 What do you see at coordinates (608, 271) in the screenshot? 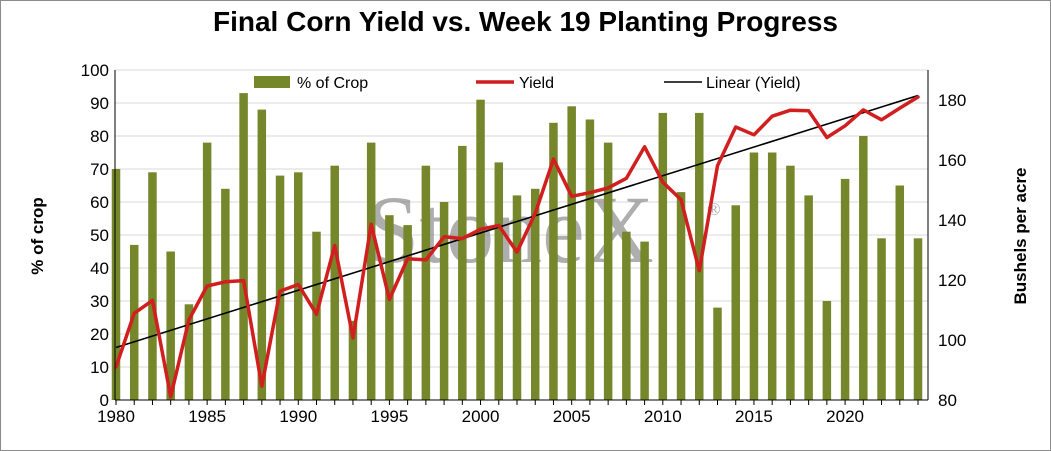
I see `bar-2007` at bounding box center [608, 271].